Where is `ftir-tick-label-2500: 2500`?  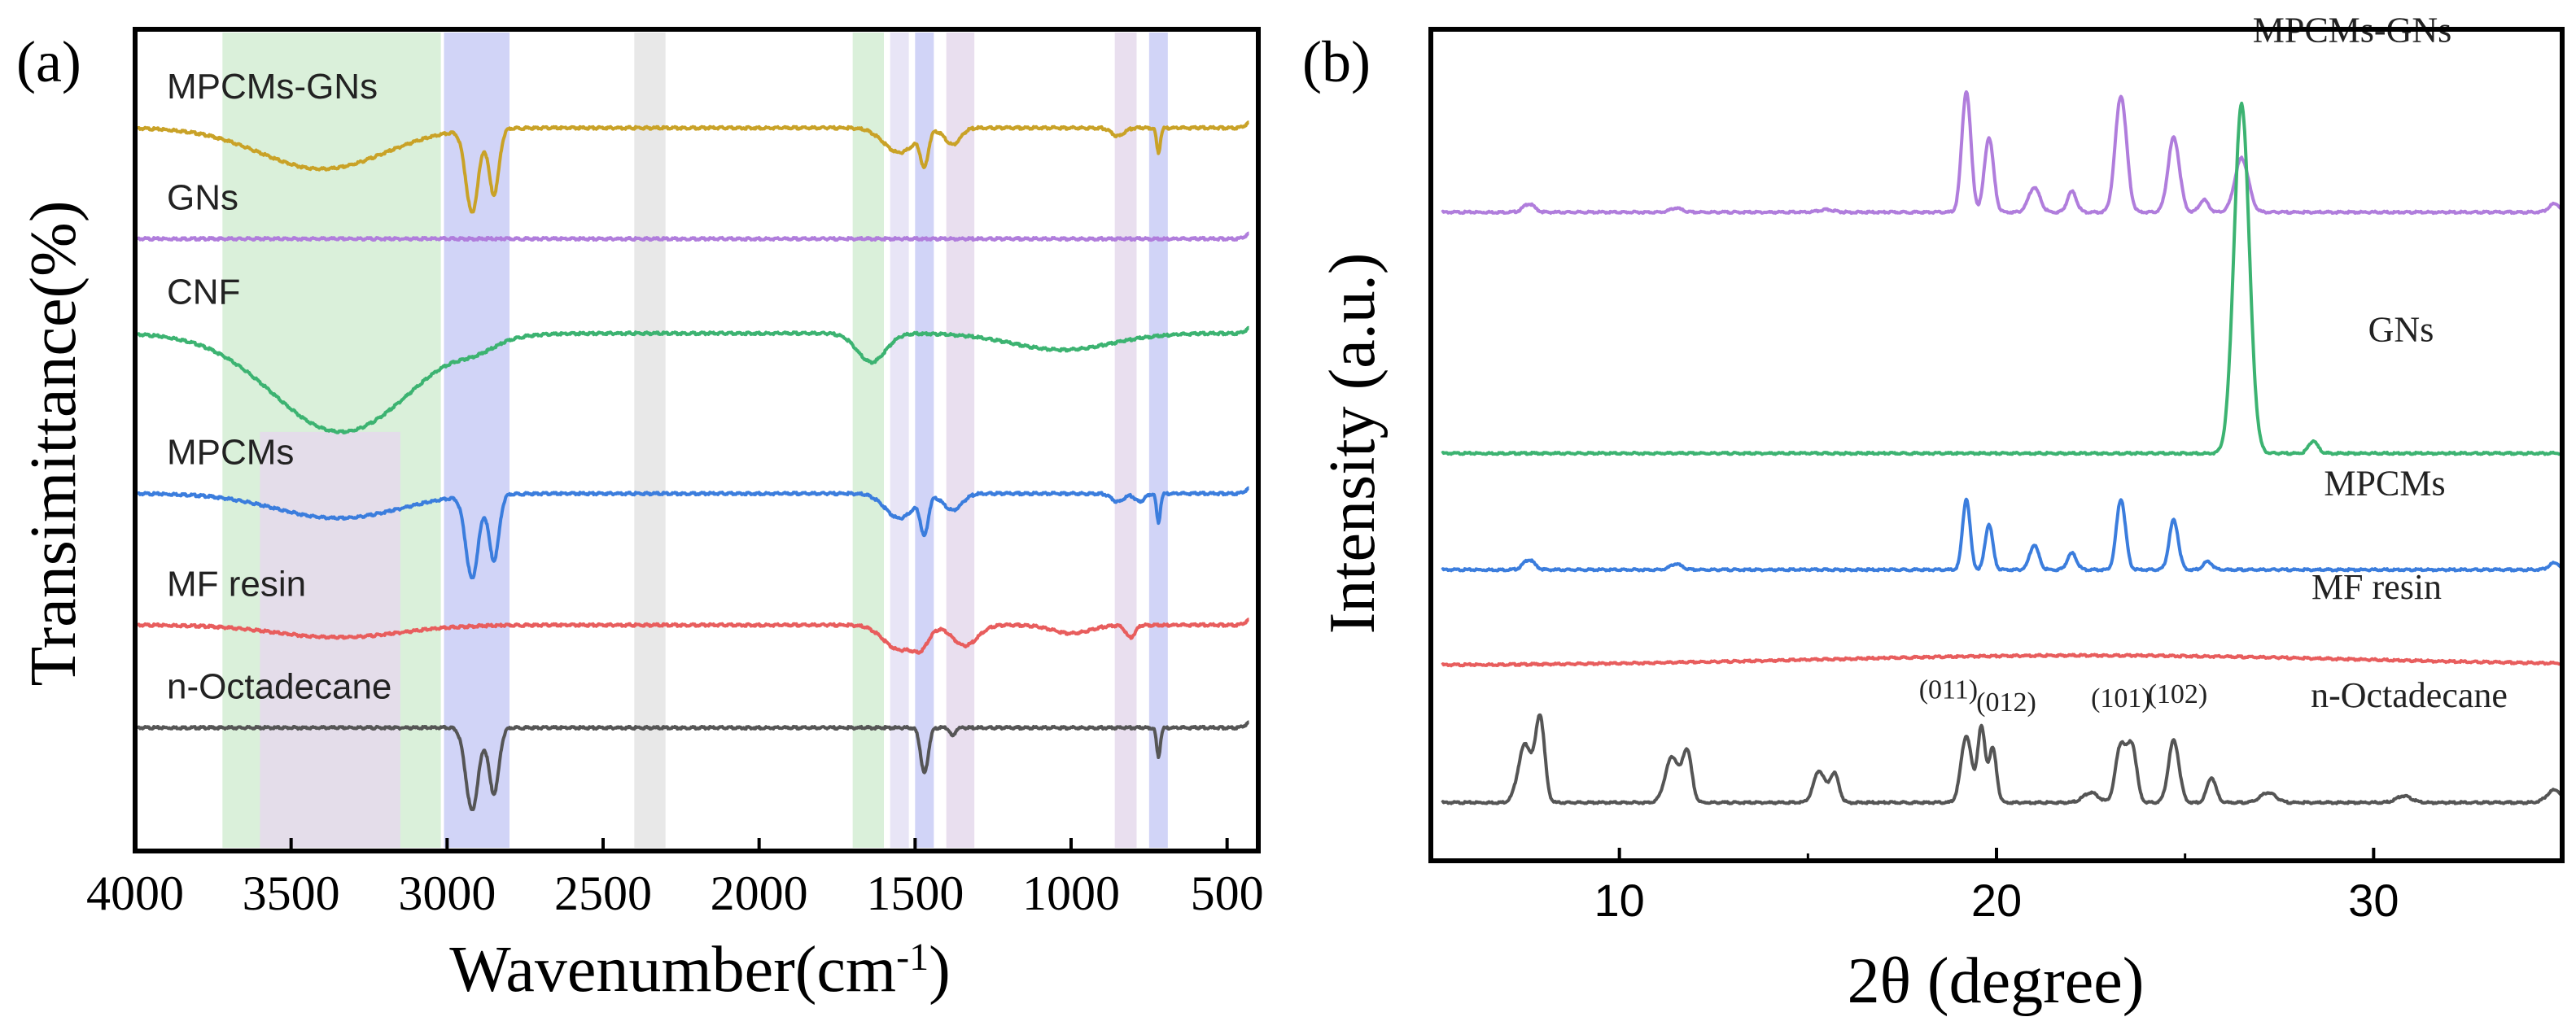 ftir-tick-label-2500: 2500 is located at coordinates (603, 893).